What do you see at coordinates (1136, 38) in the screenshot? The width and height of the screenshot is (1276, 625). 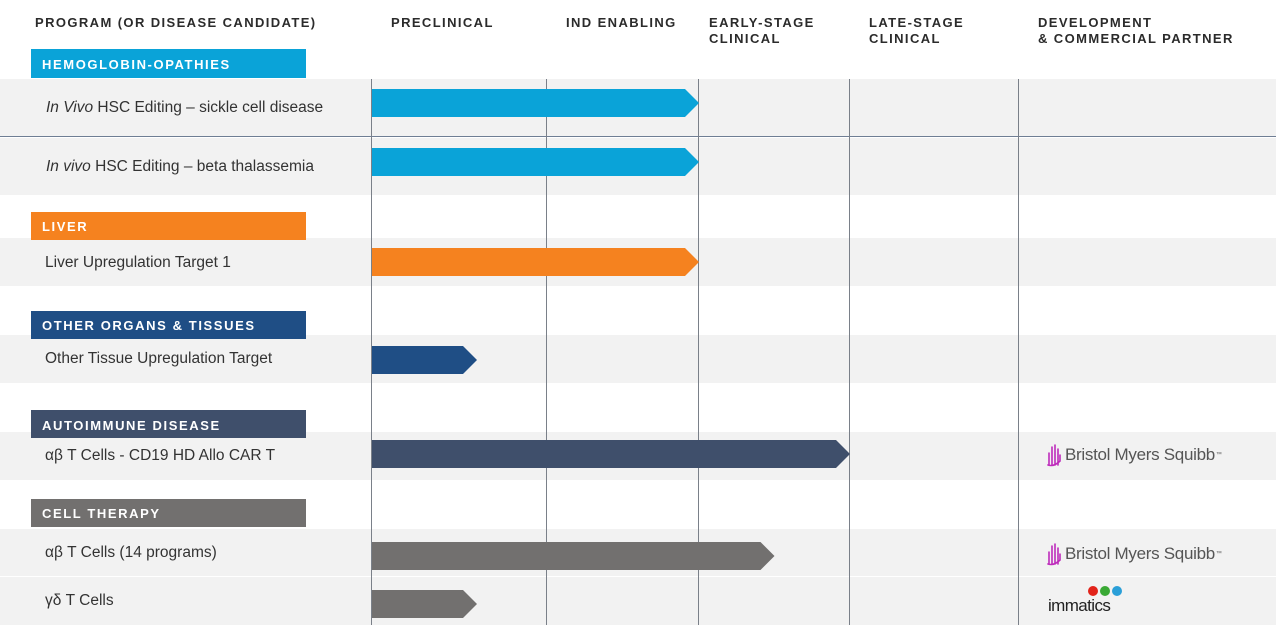 I see `header-partner-line2: & COMMERCIAL PARTNER` at bounding box center [1136, 38].